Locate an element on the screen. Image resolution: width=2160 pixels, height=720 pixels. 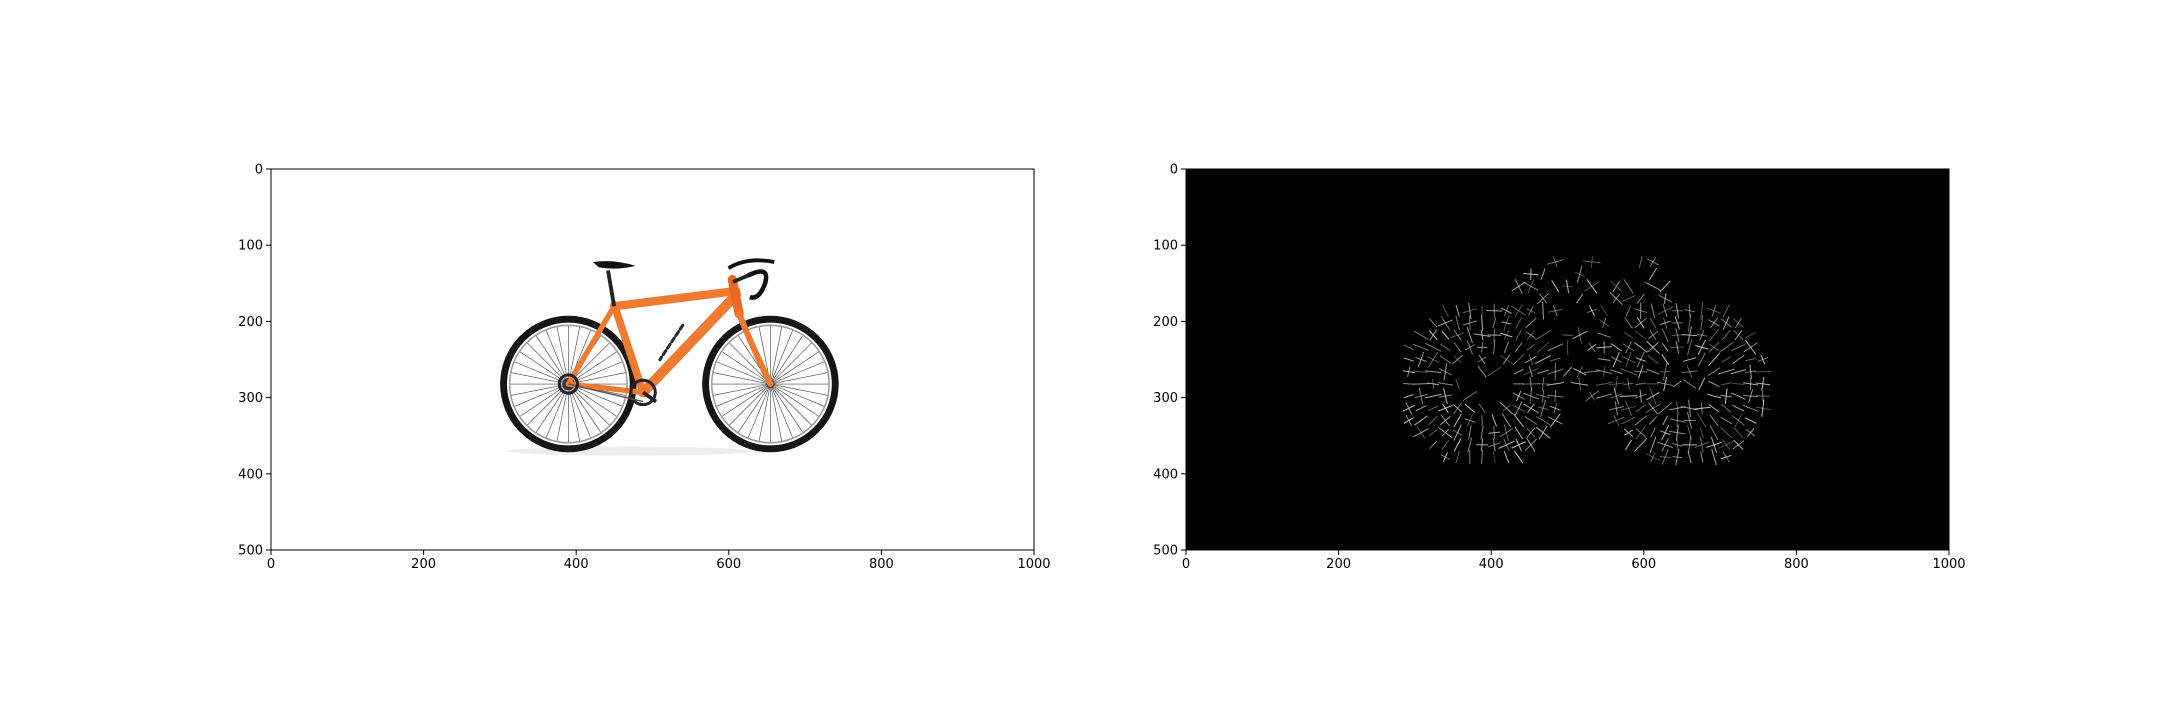
left-y-tick-label: 500 is located at coordinates (250, 551).